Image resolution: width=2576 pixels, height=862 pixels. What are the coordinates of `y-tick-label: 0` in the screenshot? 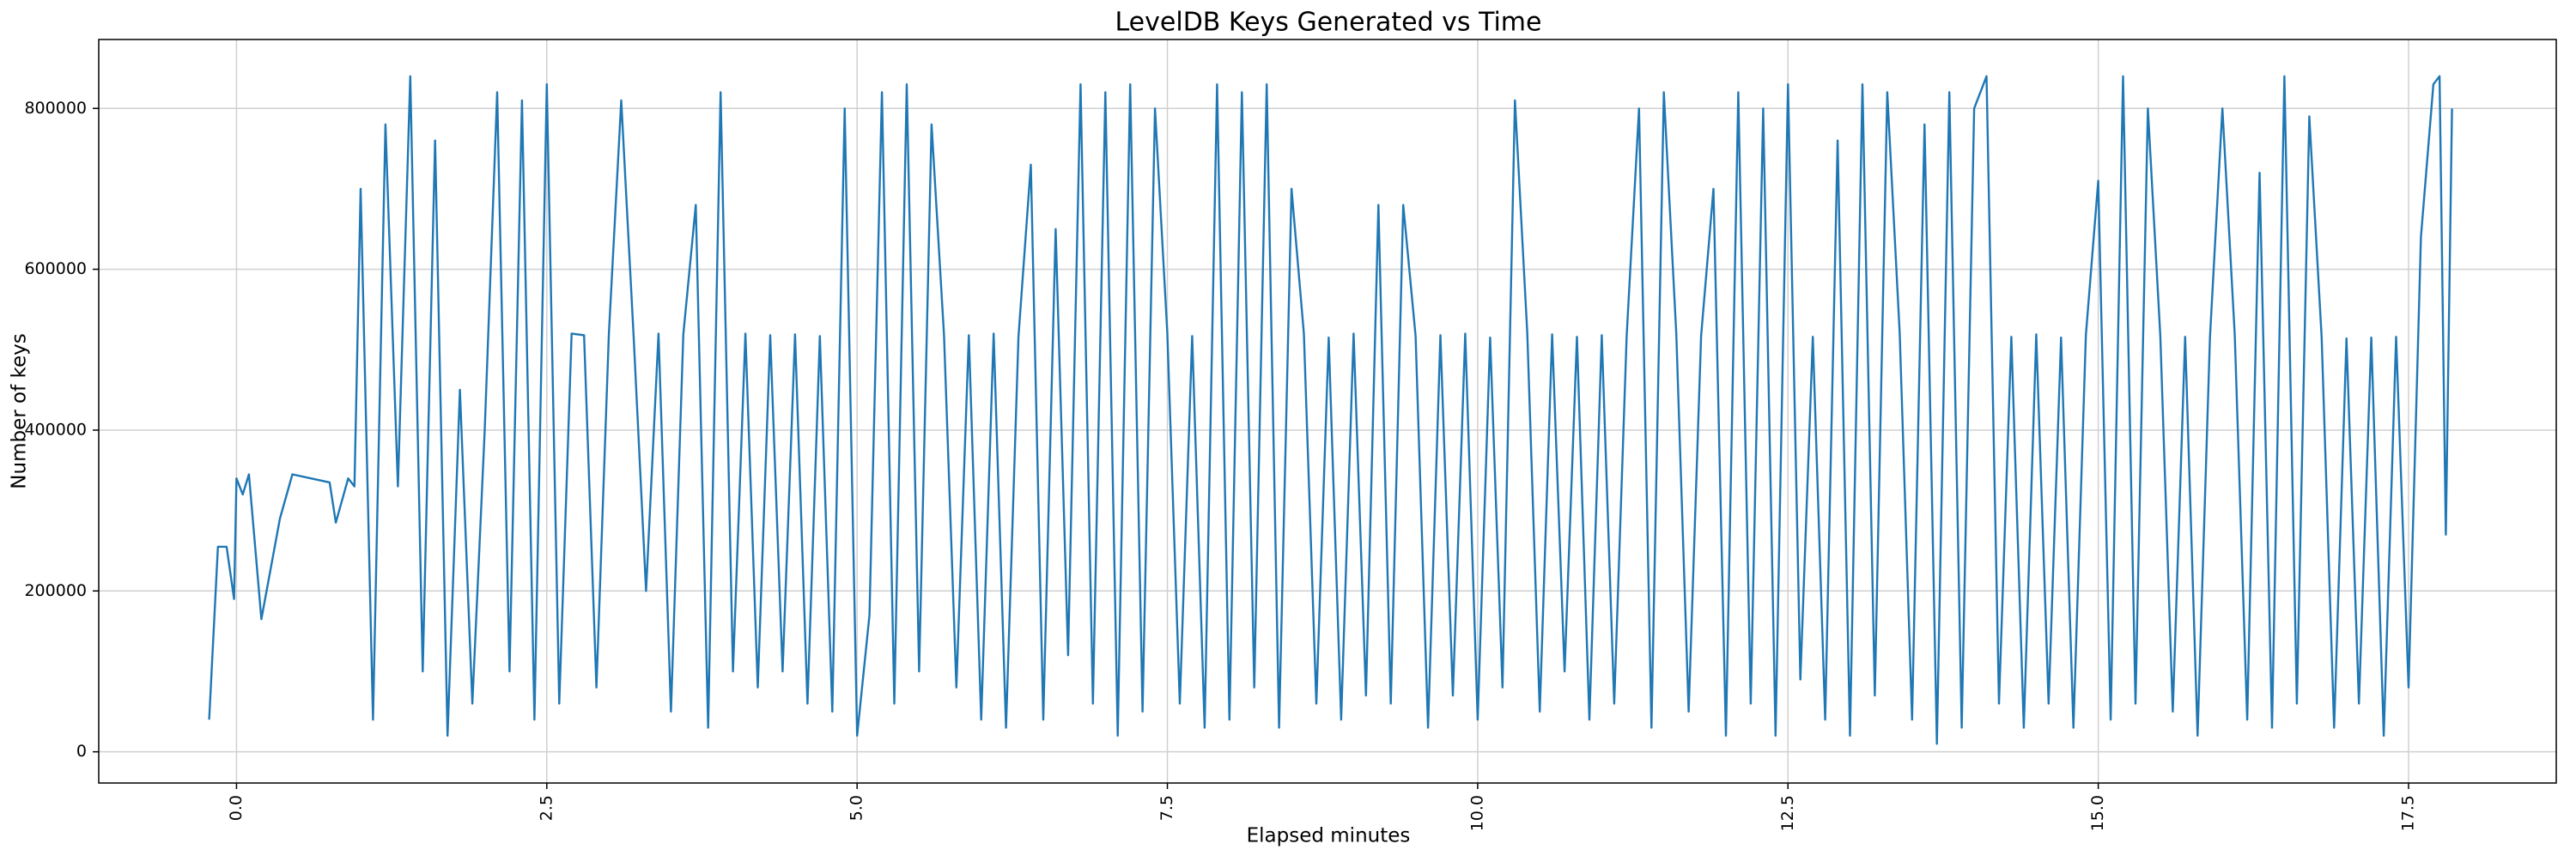 It's located at (82, 751).